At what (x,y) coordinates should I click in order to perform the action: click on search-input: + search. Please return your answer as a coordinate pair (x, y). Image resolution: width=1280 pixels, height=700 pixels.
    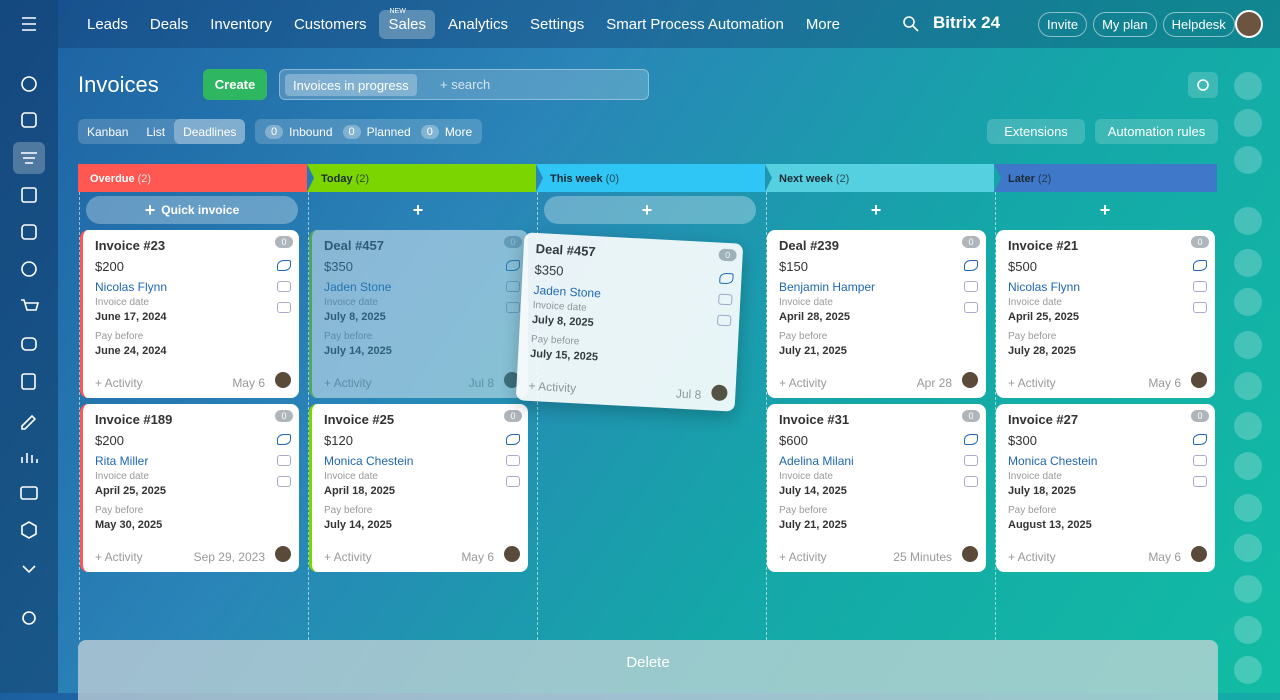
    Looking at the image, I should click on (465, 84).